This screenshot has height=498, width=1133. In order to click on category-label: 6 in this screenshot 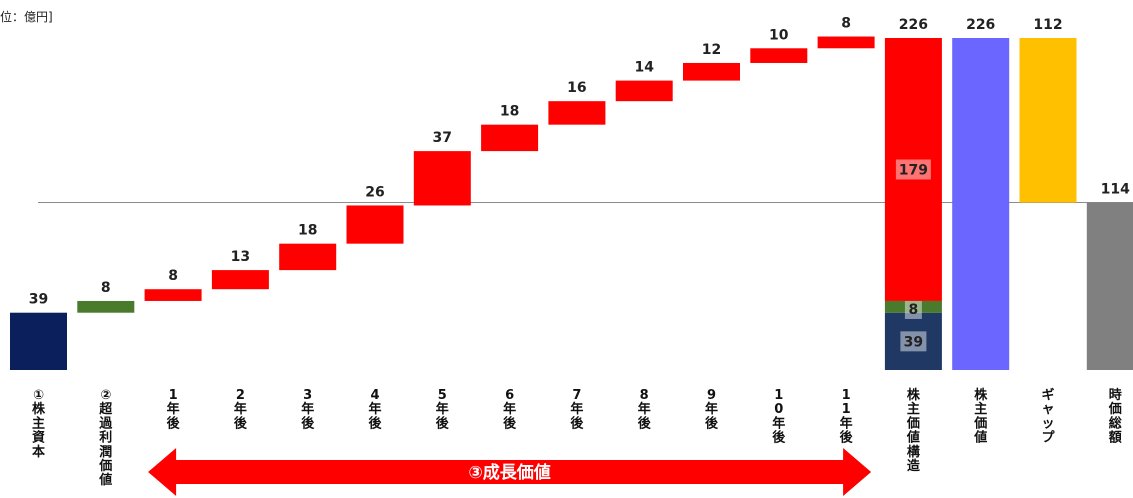, I will do `click(509, 395)`.